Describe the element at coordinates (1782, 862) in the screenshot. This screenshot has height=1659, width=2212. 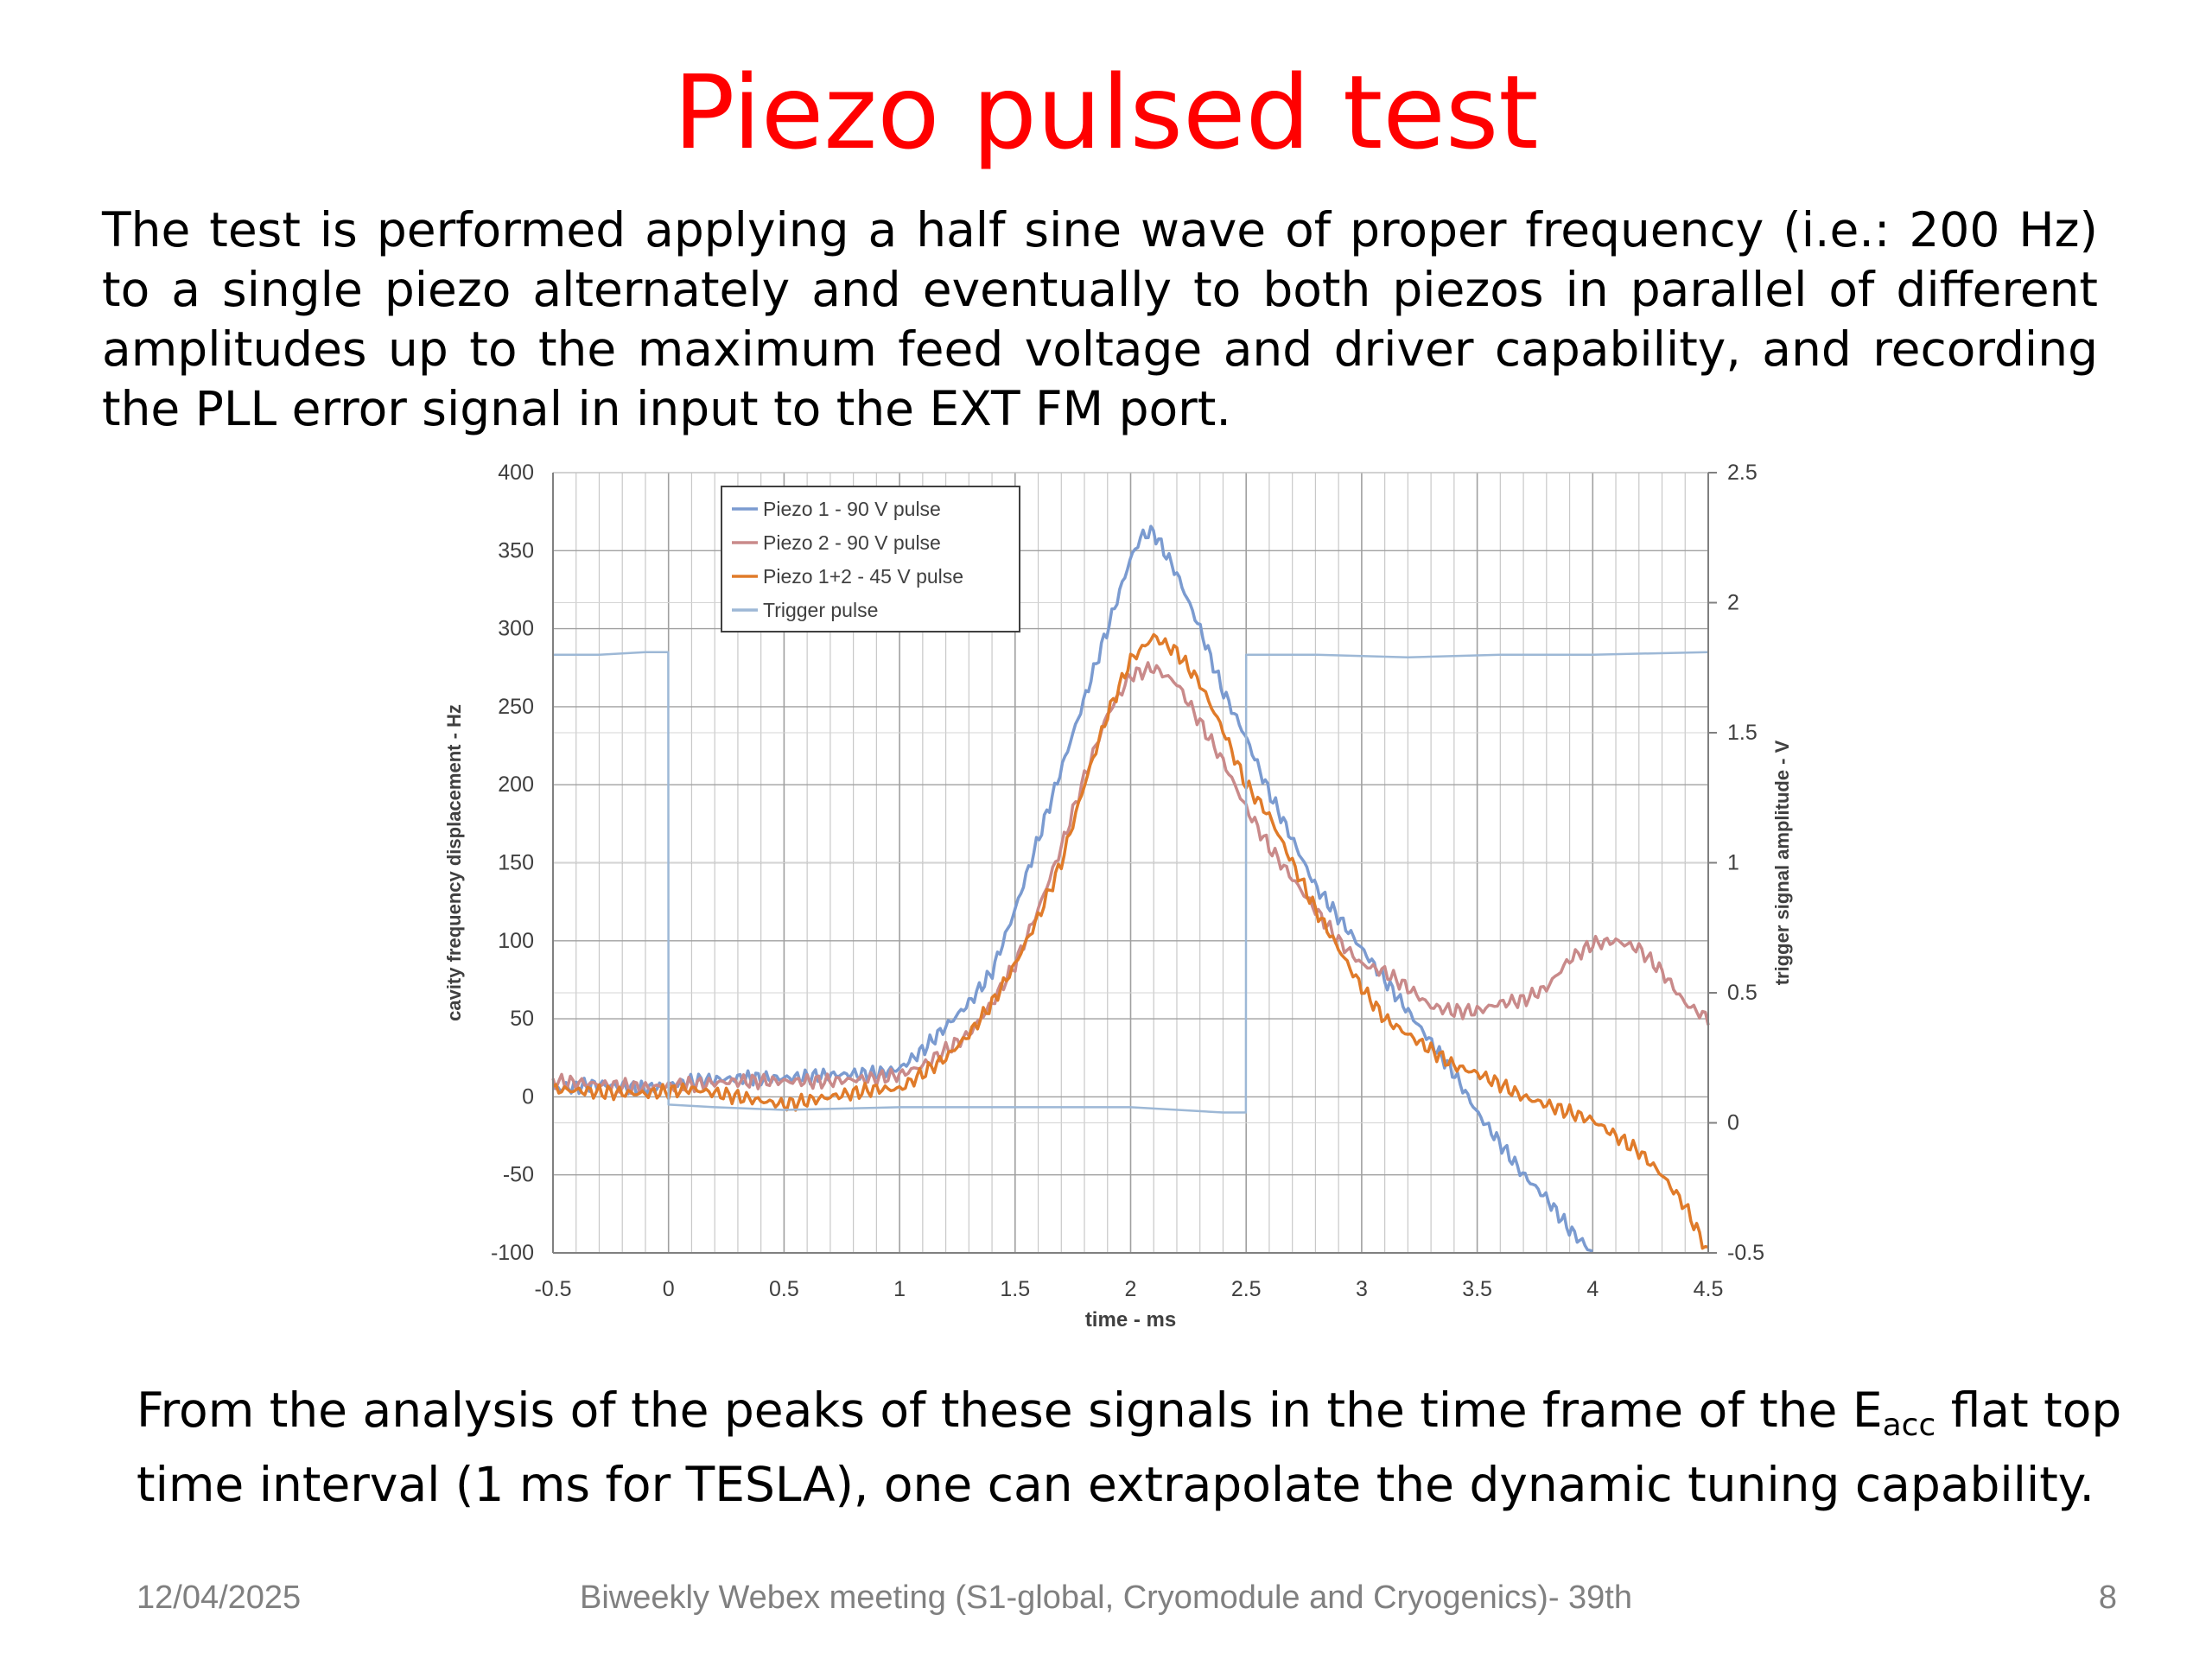
I see `y2-axis-title: trigger signal amplitude - V` at that location.